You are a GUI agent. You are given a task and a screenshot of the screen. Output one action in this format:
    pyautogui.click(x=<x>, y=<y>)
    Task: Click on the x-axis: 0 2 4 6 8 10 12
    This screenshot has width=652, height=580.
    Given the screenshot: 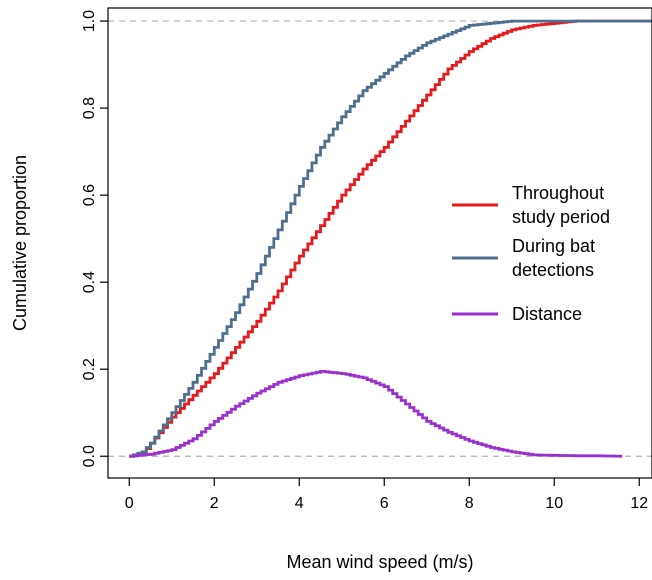 What is the action you would take?
    pyautogui.click(x=386, y=495)
    